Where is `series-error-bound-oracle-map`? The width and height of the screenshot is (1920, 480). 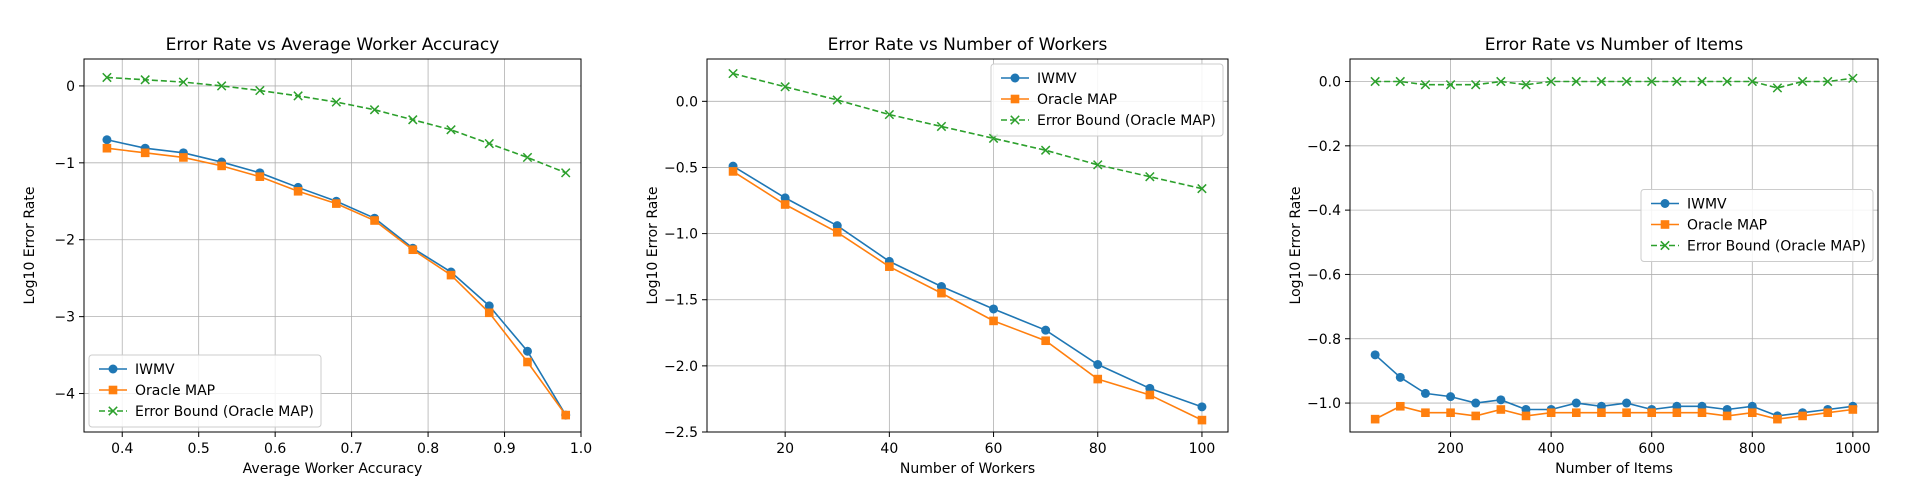 series-error-bound-oracle-map is located at coordinates (336, 125).